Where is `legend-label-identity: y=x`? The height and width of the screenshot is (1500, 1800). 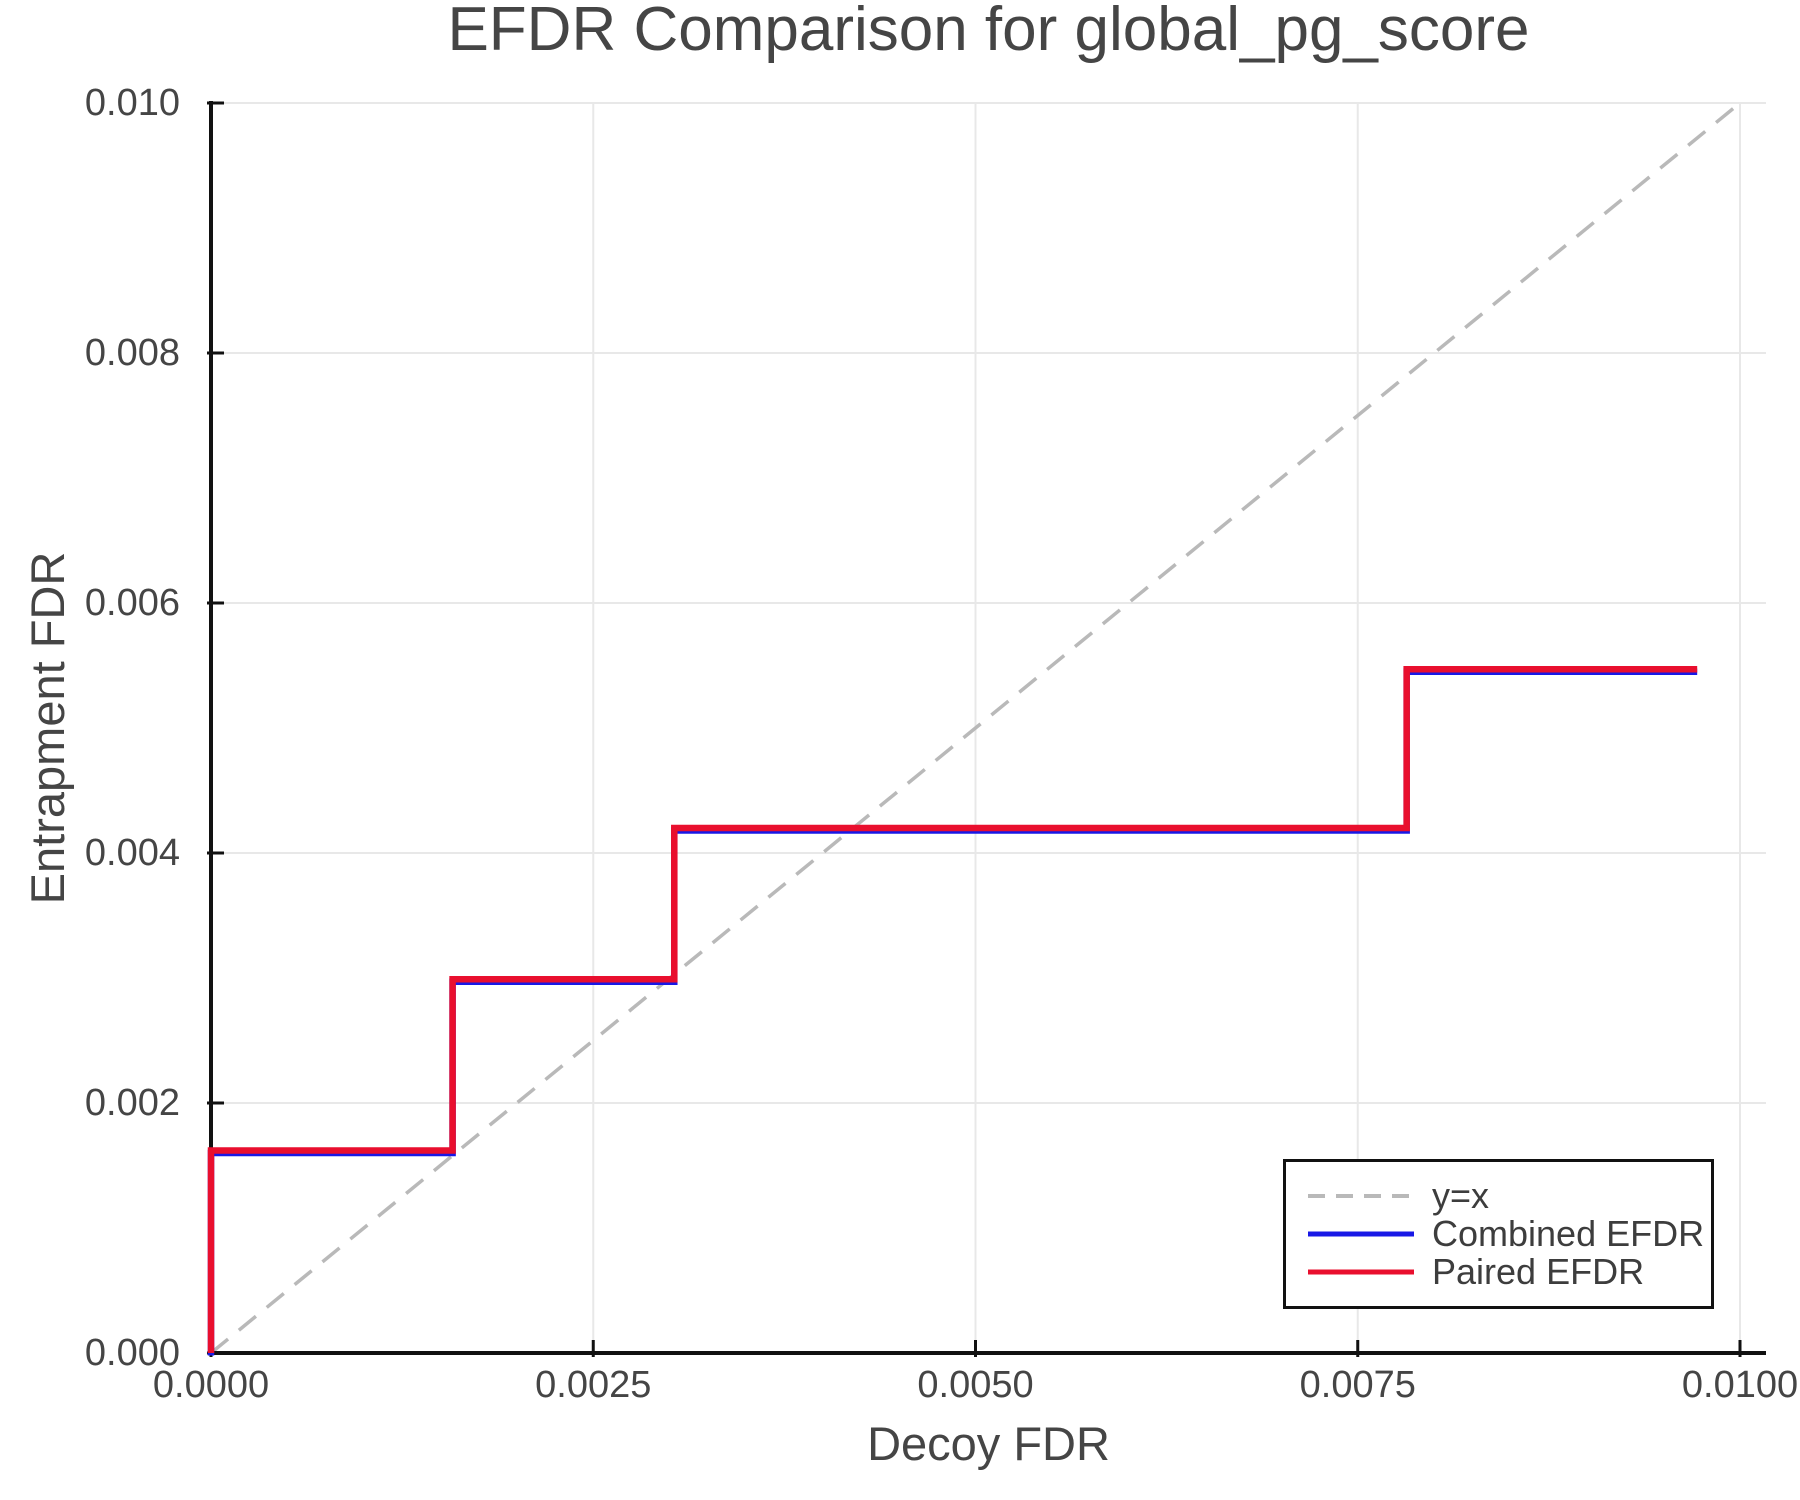 legend-label-identity: y=x is located at coordinates (1461, 1195).